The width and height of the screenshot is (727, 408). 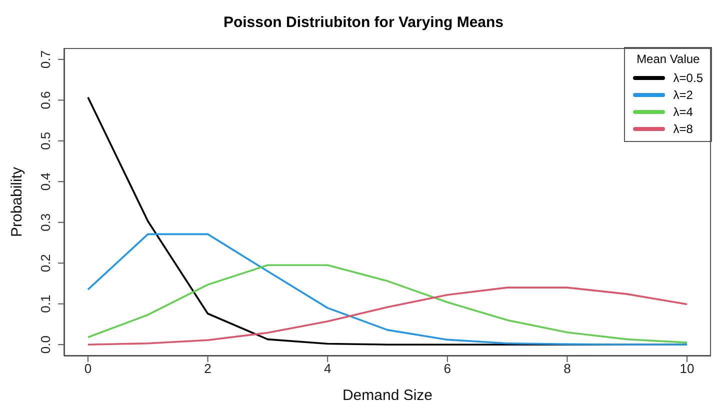 I want to click on x-tick-label: 2, so click(x=208, y=368).